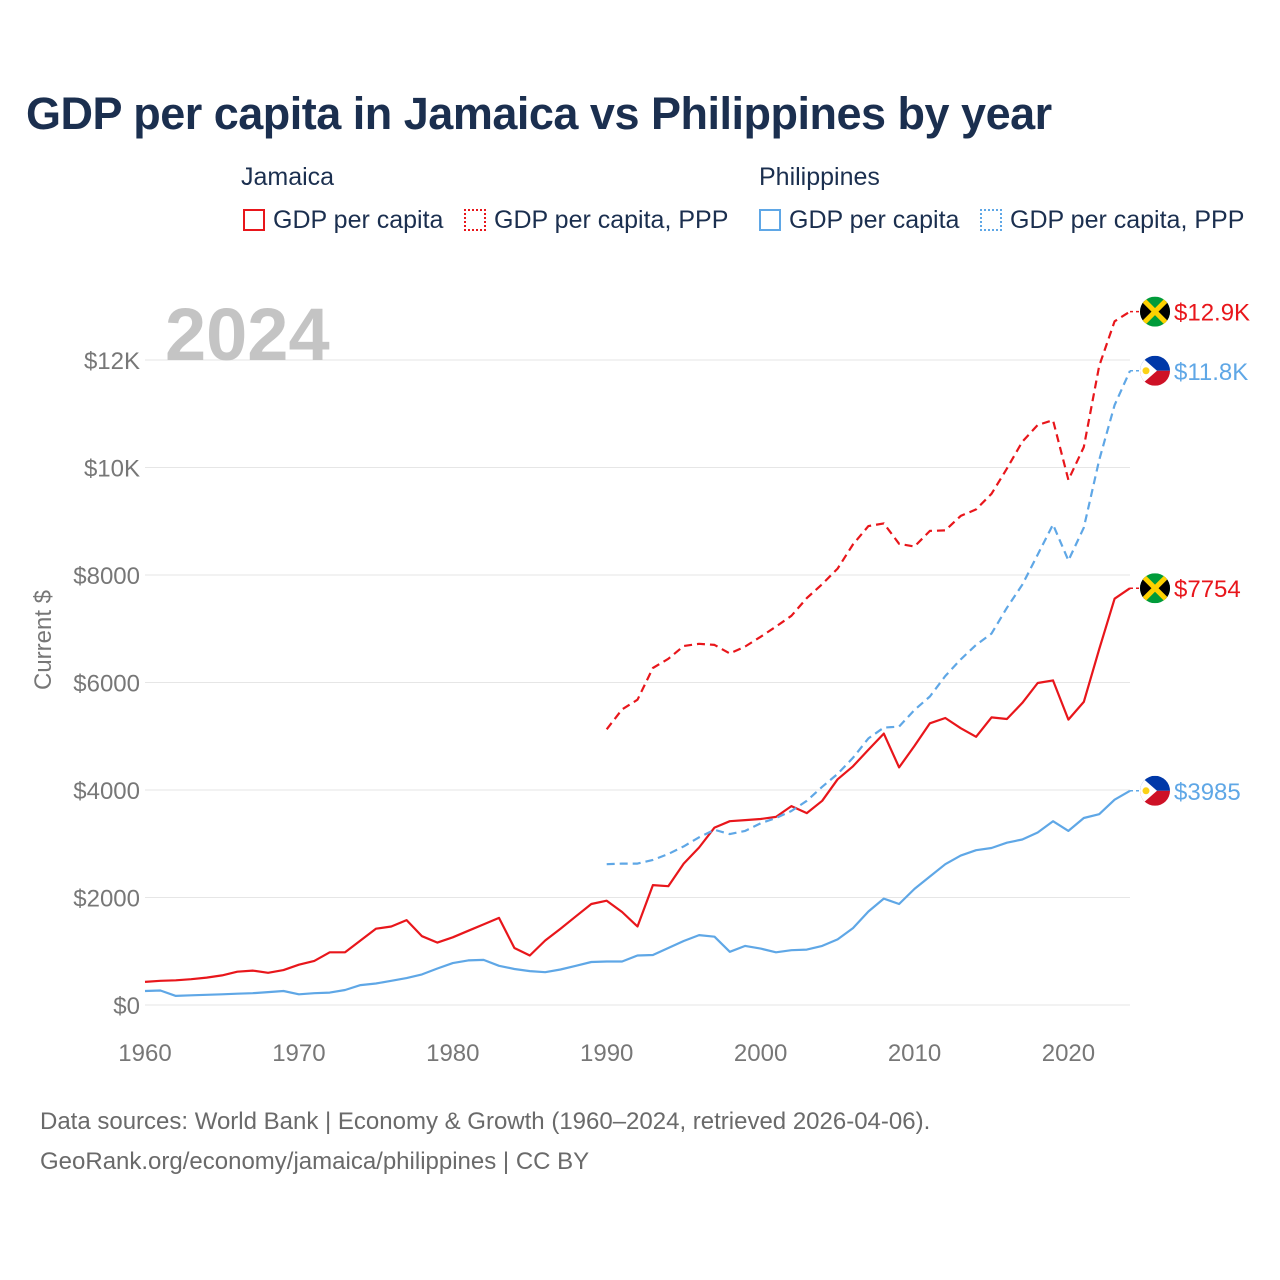  Describe the element at coordinates (106, 899) in the screenshot. I see `y-tick-label: $2000` at that location.